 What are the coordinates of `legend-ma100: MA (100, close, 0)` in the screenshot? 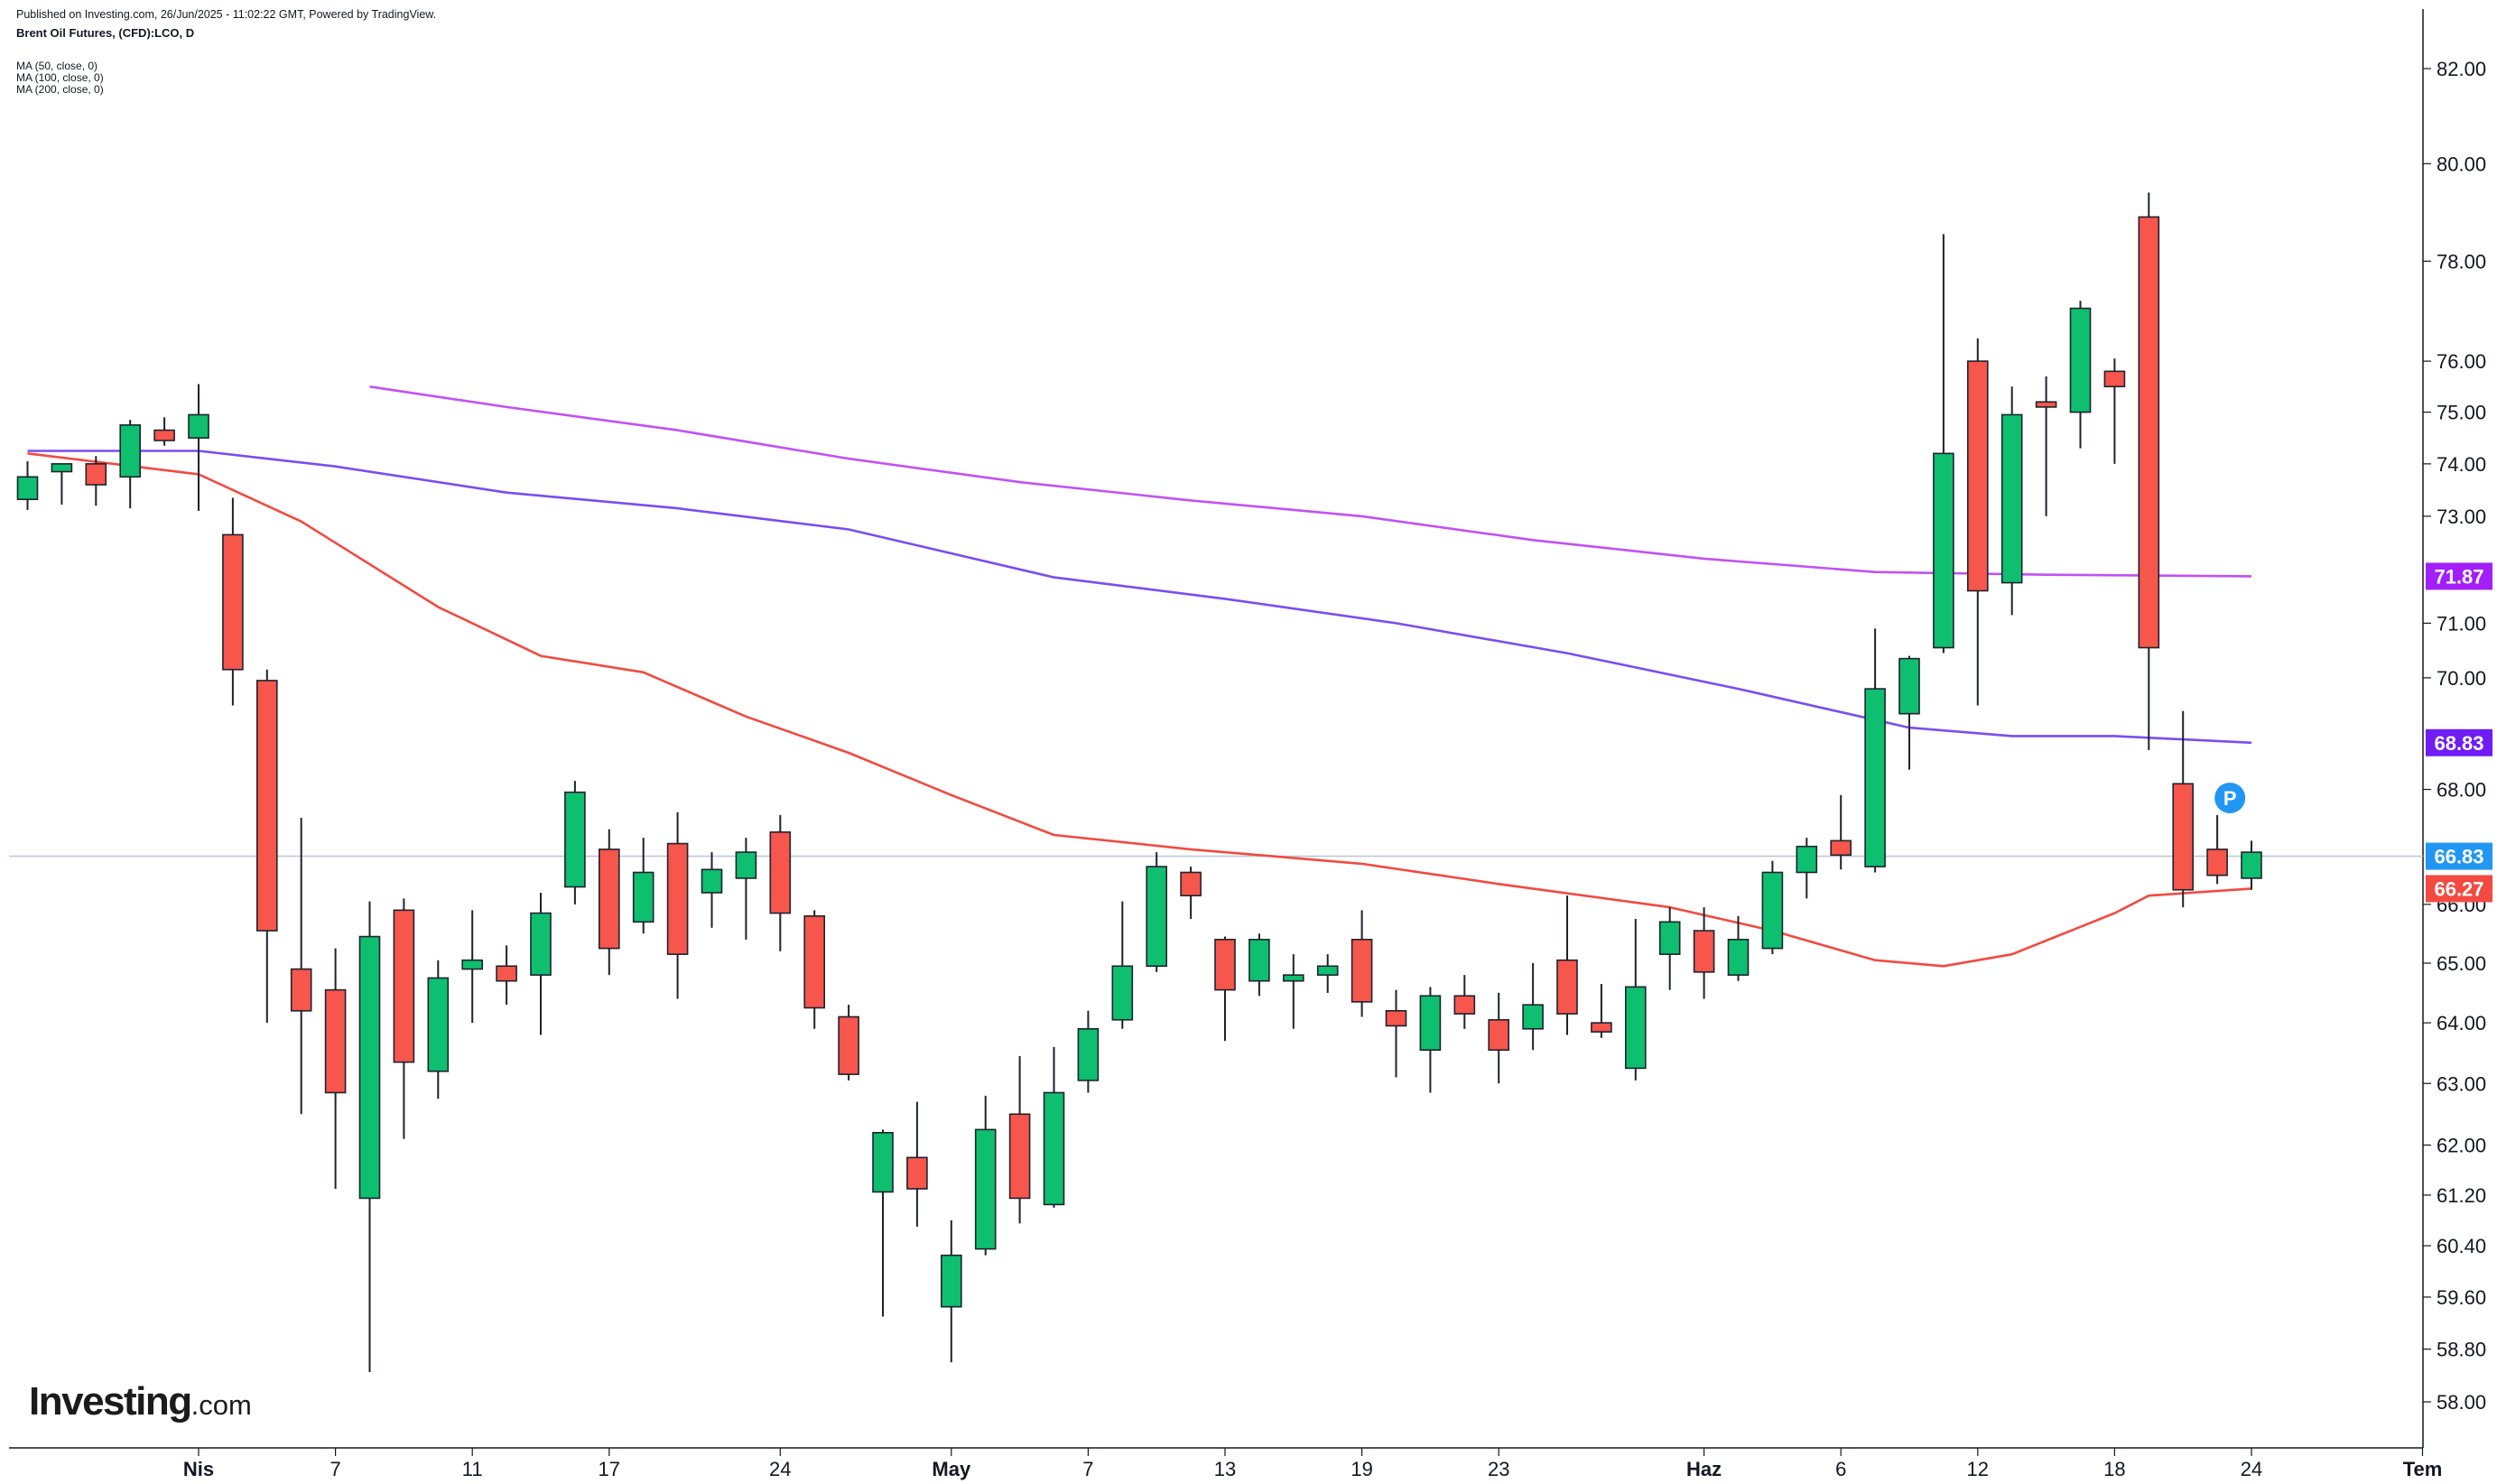 It's located at (60, 78).